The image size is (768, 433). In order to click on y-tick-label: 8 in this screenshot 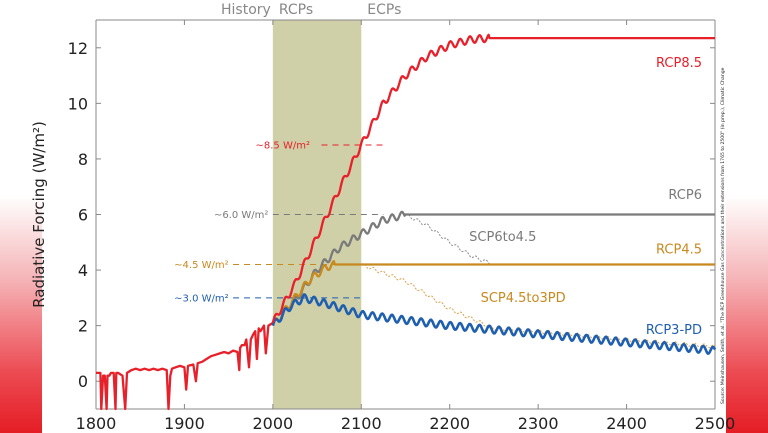, I will do `click(83, 159)`.